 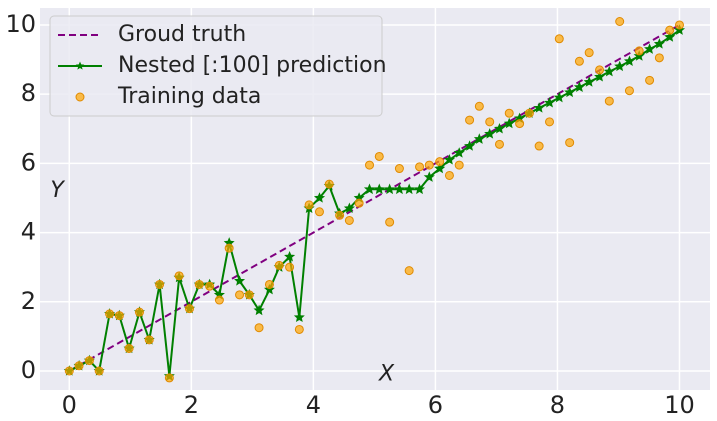 What do you see at coordinates (313, 405) in the screenshot?
I see `x-tick-label: 4` at bounding box center [313, 405].